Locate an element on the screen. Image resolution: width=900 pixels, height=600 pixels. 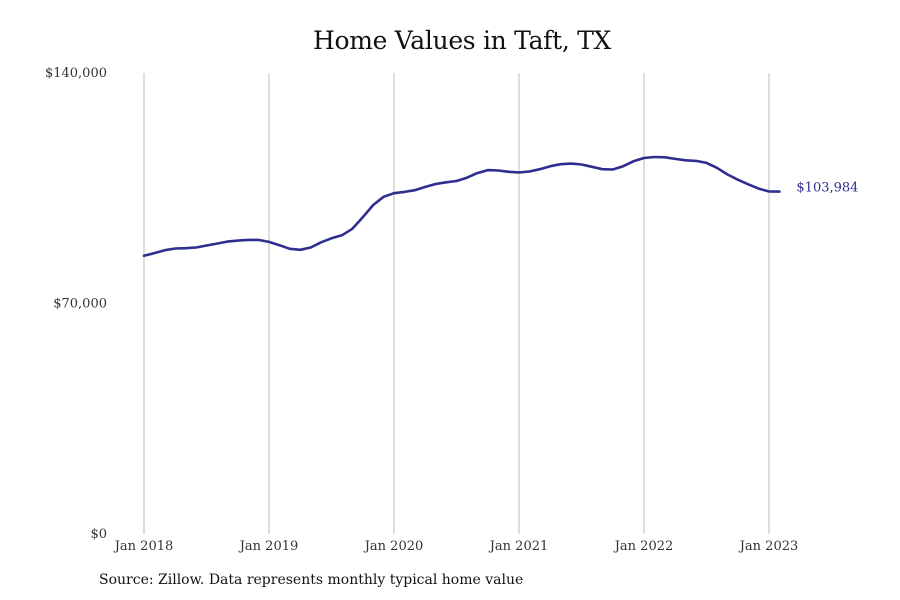
y-tick-label: $140,000 is located at coordinates (76, 73).